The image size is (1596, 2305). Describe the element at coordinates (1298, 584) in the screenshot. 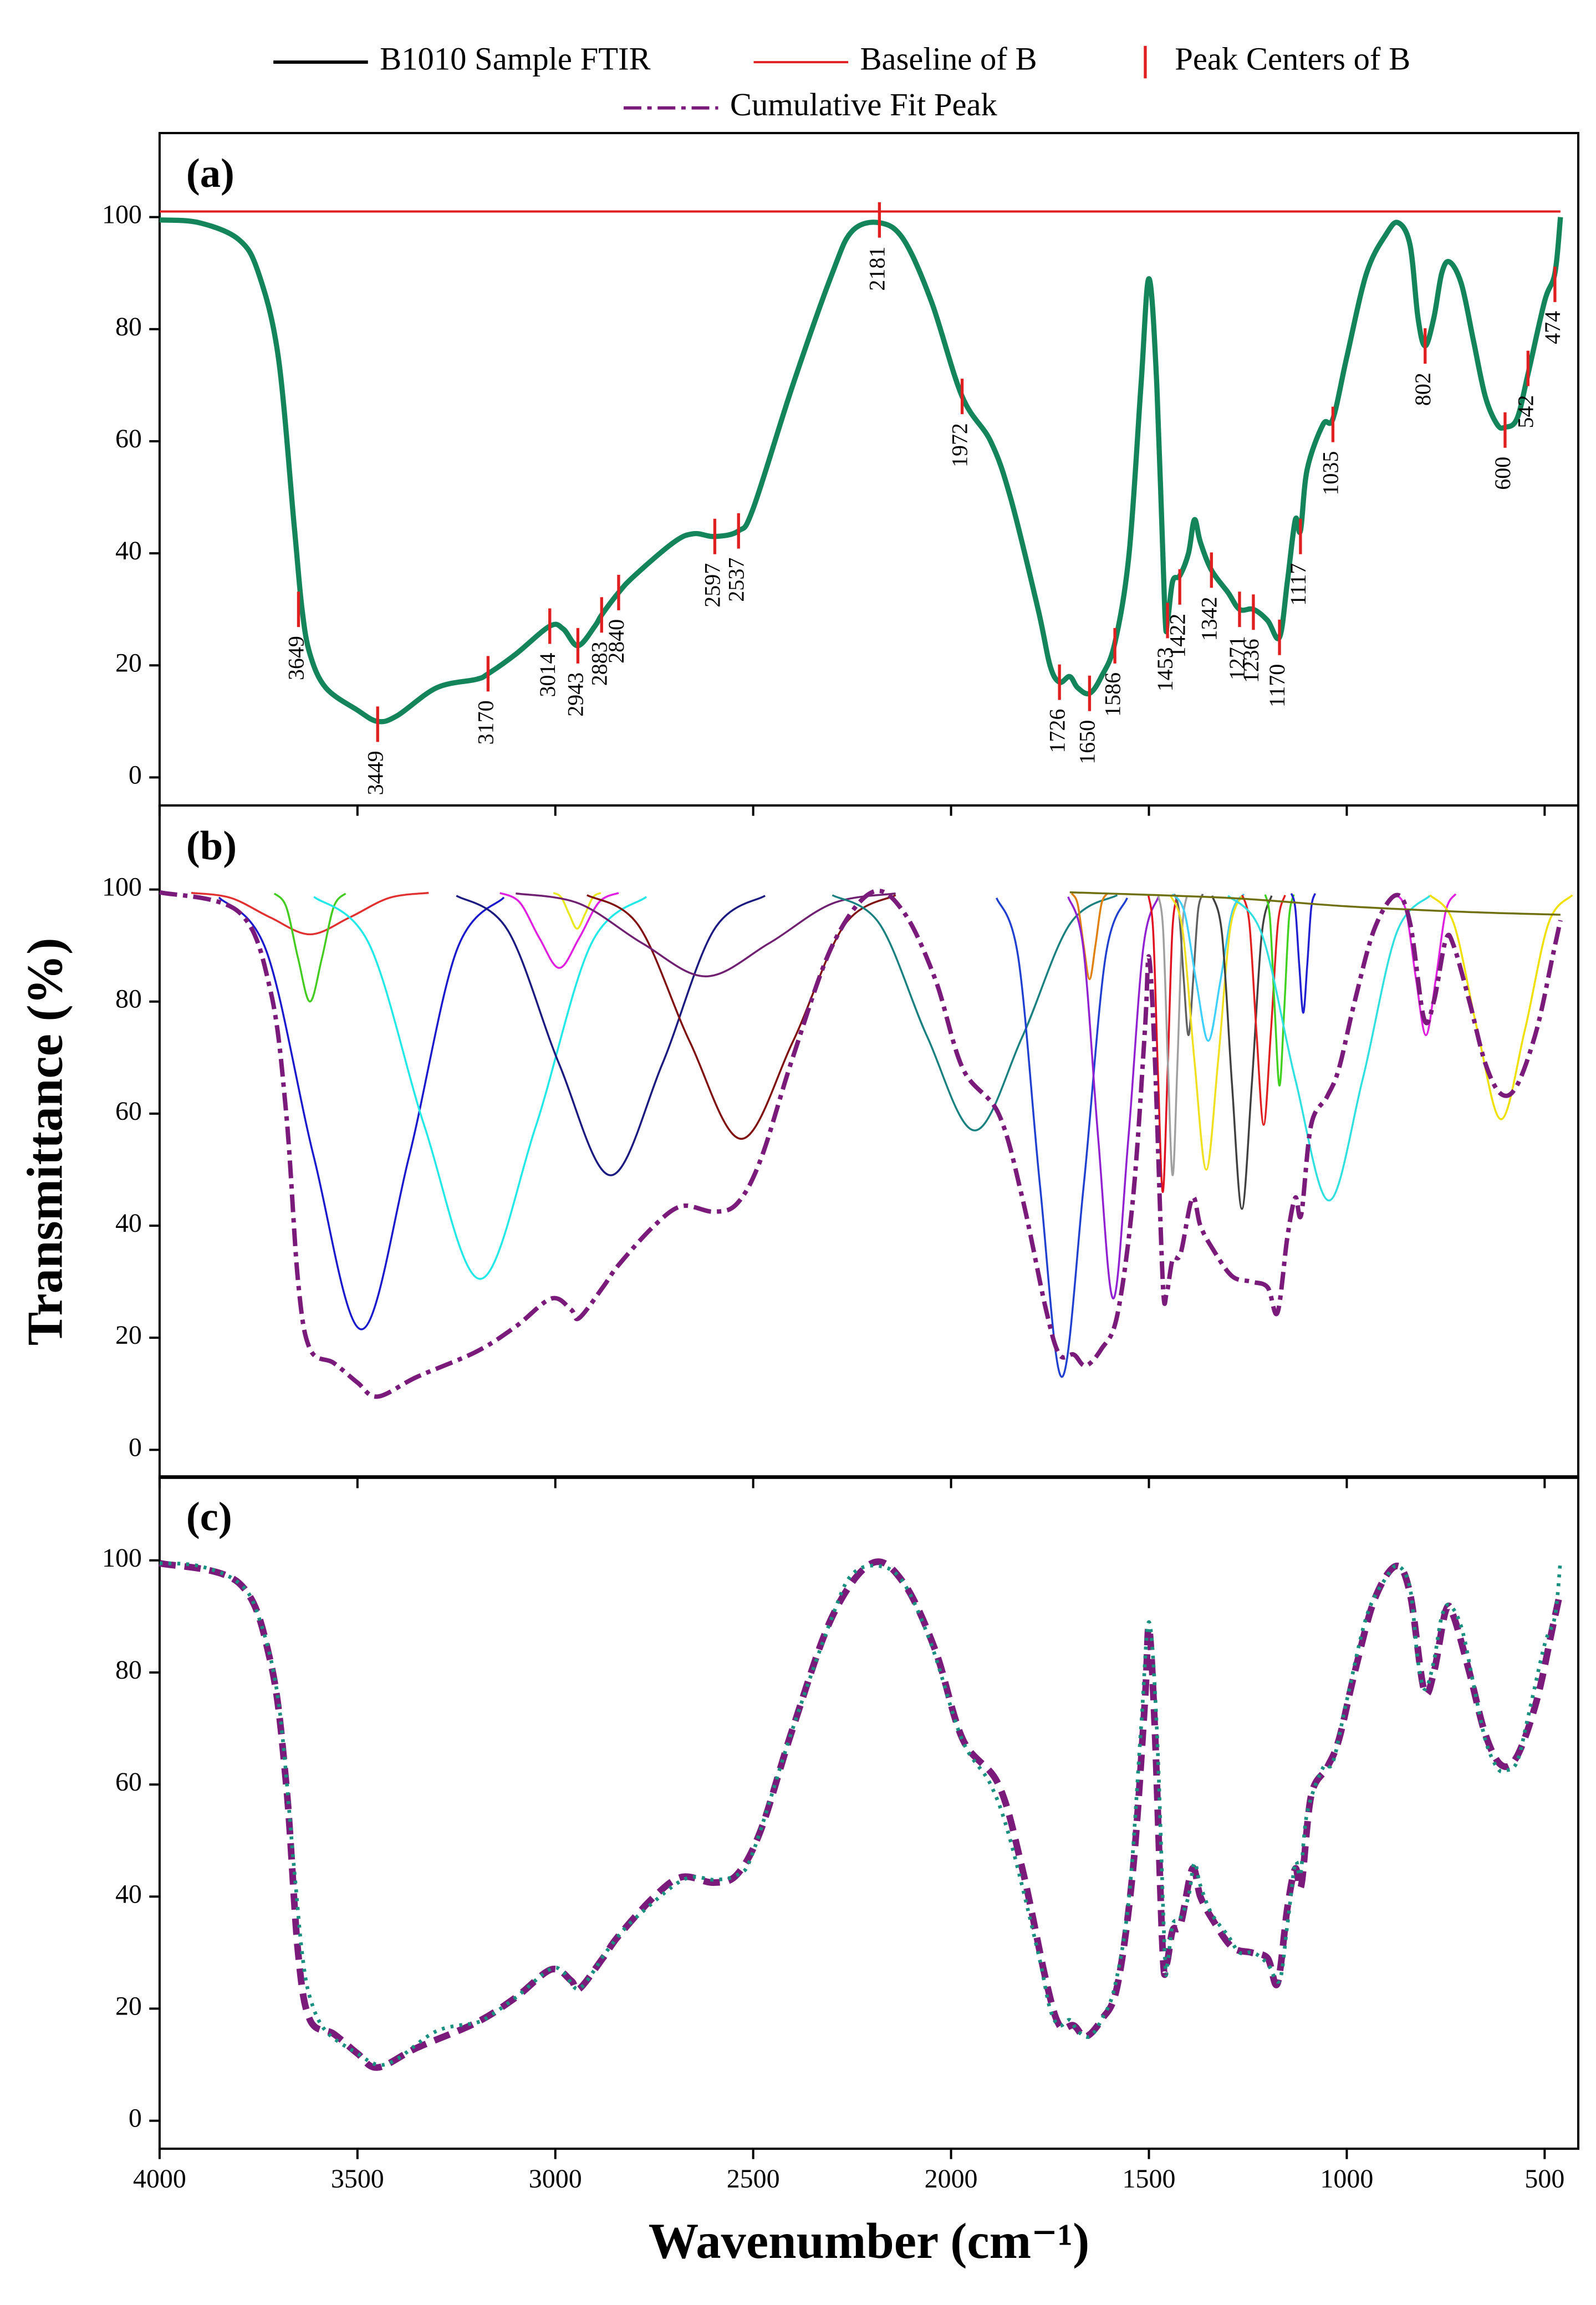

I see `peak-label: 1117` at that location.